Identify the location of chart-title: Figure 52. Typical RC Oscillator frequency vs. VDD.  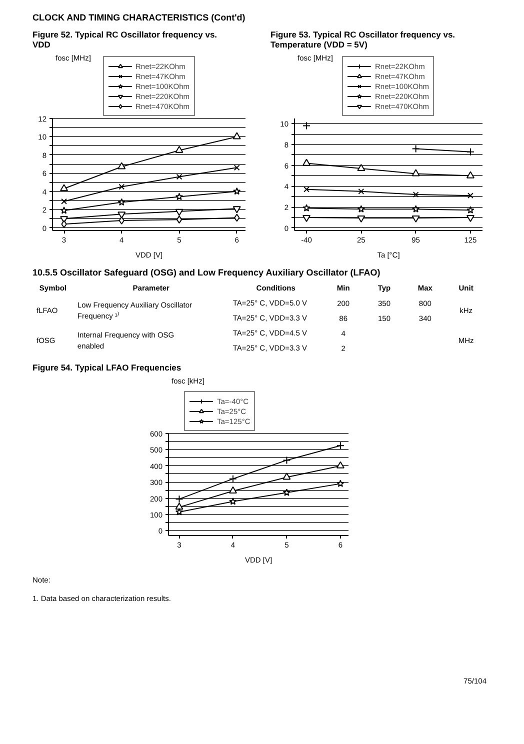
(125, 40).